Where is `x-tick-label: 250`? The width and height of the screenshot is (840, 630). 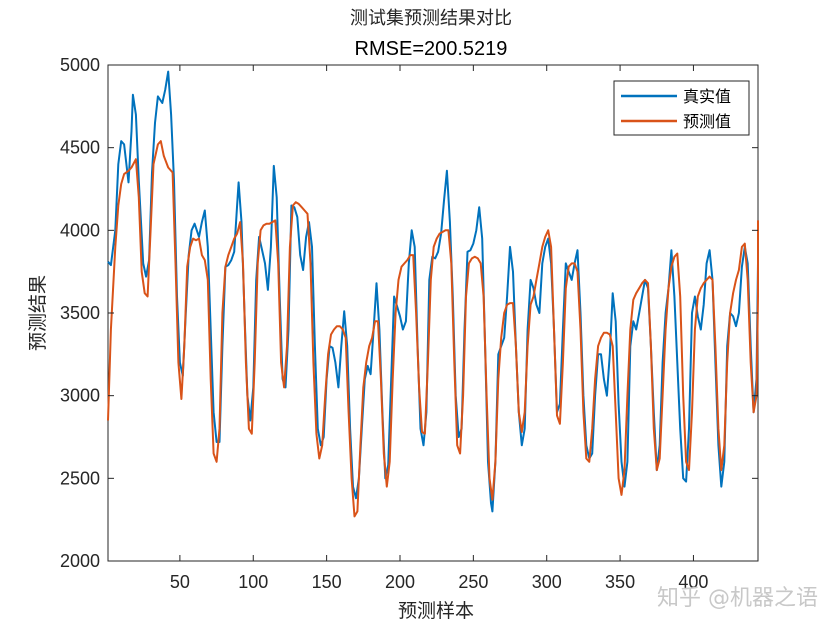 x-tick-label: 250 is located at coordinates (473, 582).